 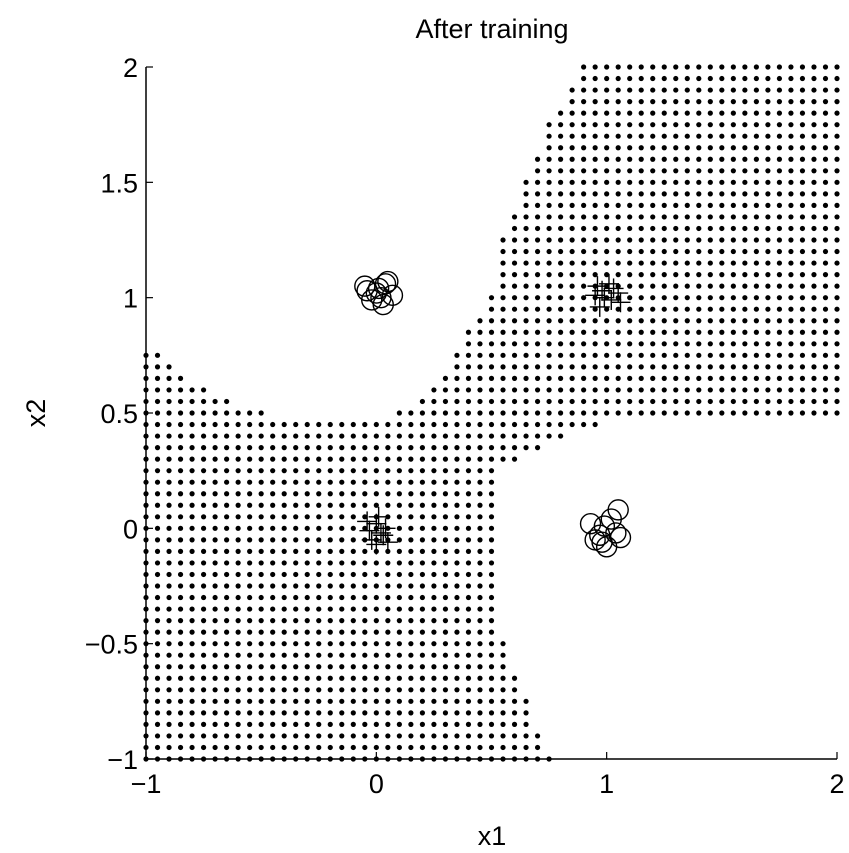 What do you see at coordinates (606, 784) in the screenshot?
I see `x-tick-label: 1` at bounding box center [606, 784].